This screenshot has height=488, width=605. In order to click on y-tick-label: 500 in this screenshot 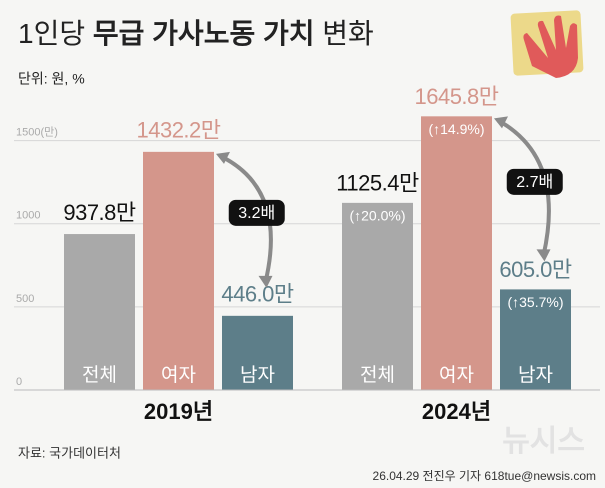, I will do `click(25, 299)`.